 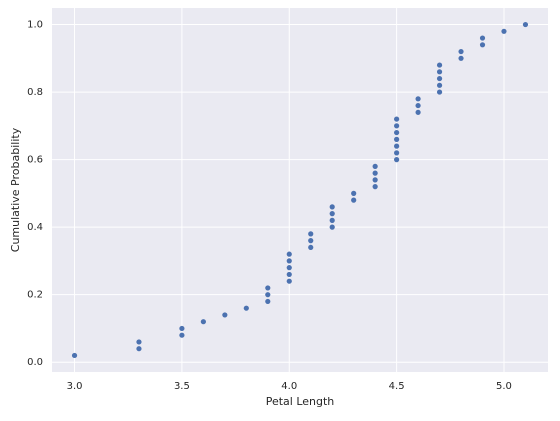 I want to click on y-tick-label: 0.4, so click(x=35, y=227).